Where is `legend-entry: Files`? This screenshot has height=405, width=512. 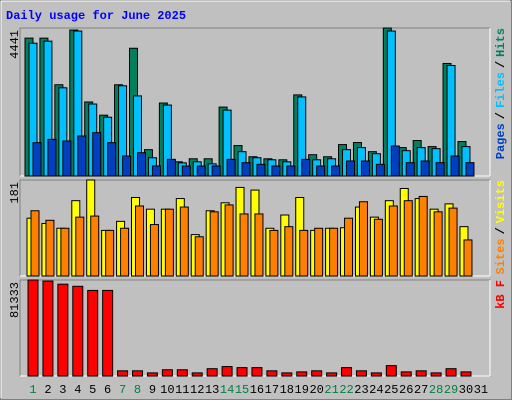 legend-entry: Files is located at coordinates (501, 90).